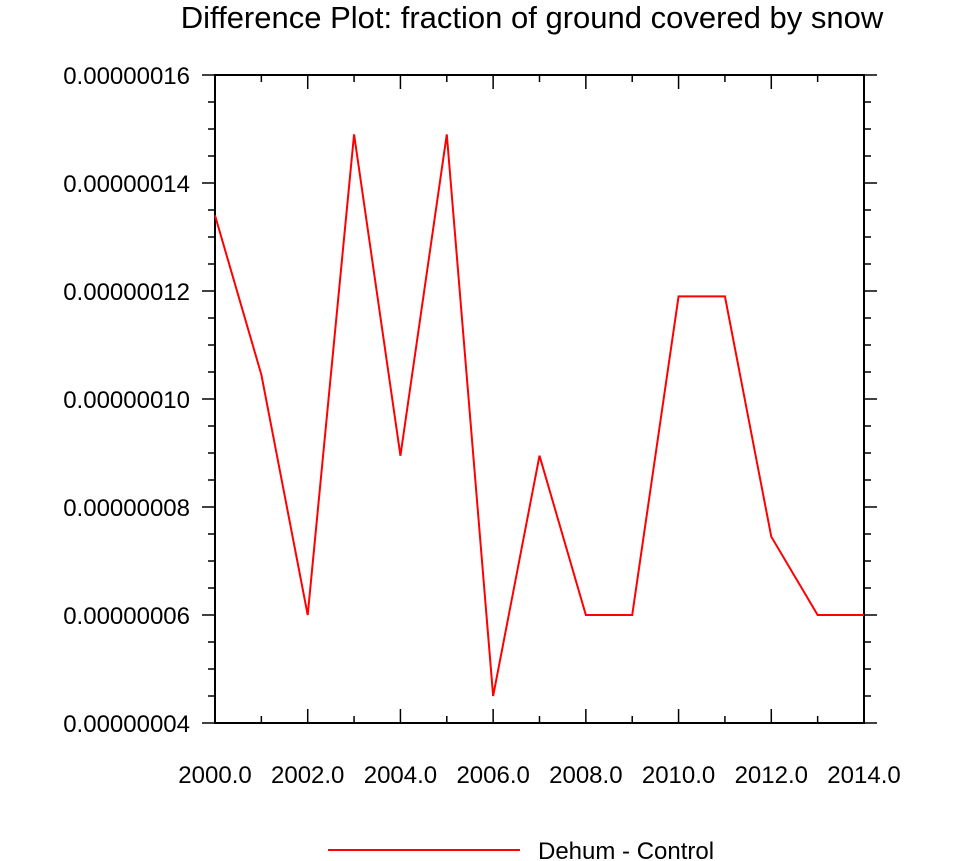 The height and width of the screenshot is (861, 959). What do you see at coordinates (126, 184) in the screenshot?
I see `y-tick-label: 0.00000014` at bounding box center [126, 184].